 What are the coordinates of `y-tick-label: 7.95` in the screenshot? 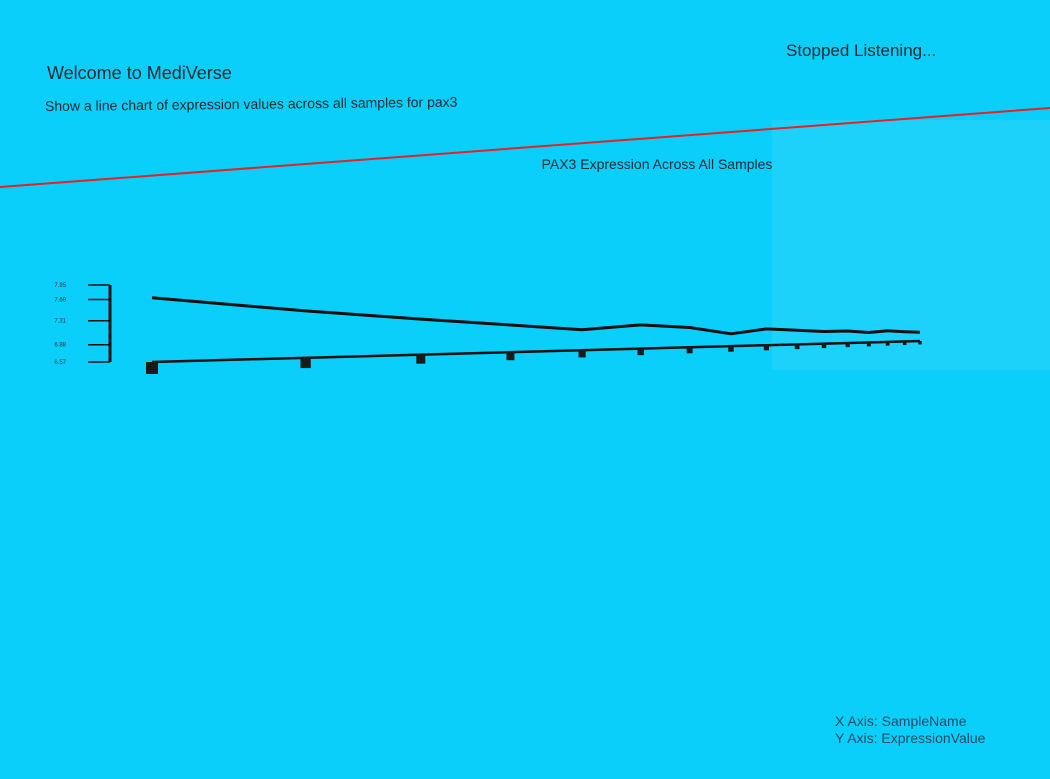 It's located at (60, 286).